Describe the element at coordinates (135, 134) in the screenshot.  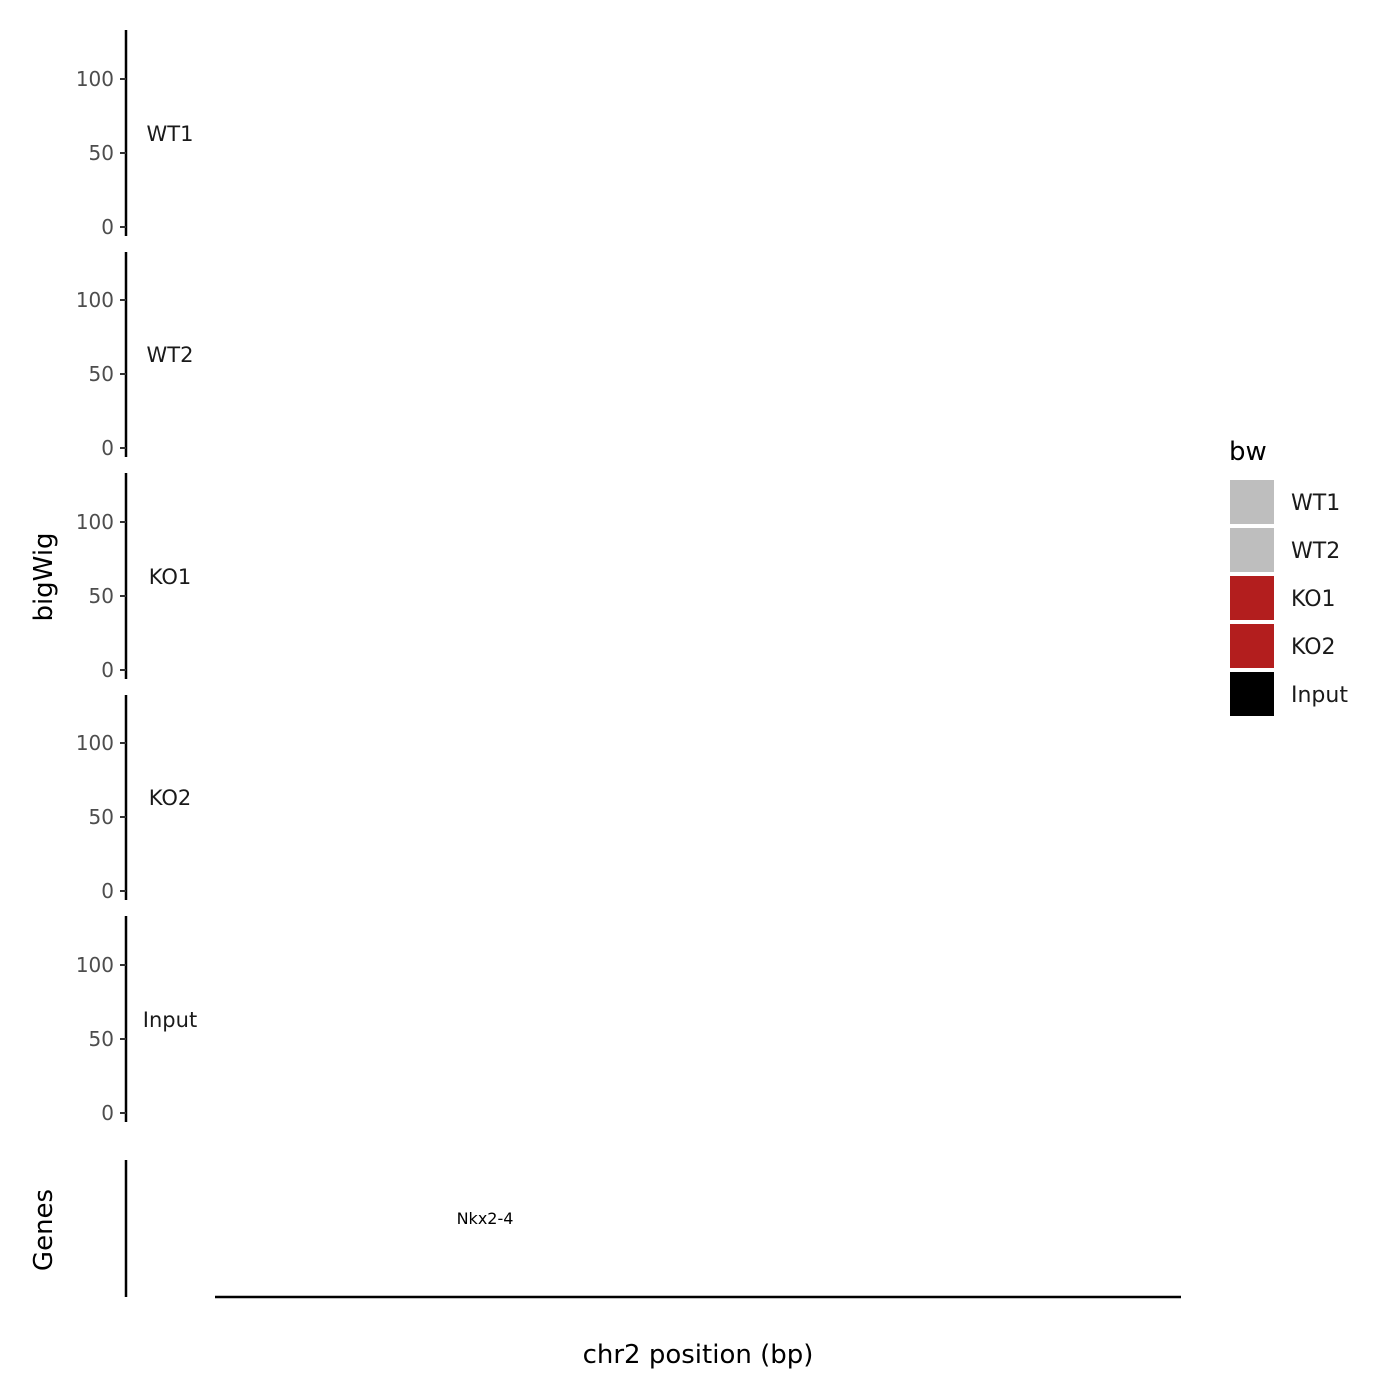
I see `track-wt1: 0 50 100 WT1` at that location.